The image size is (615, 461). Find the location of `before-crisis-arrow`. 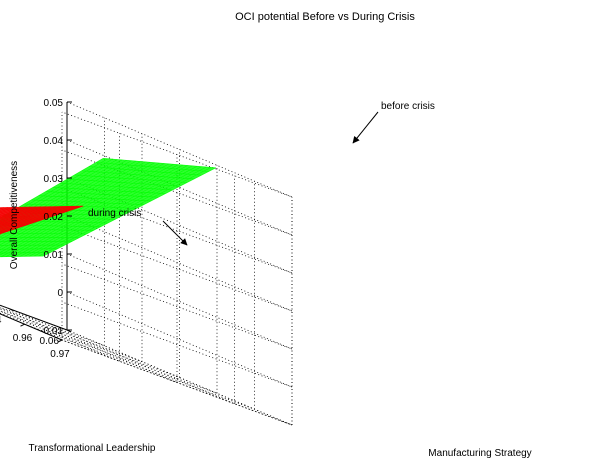

before-crisis-arrow is located at coordinates (365, 127).